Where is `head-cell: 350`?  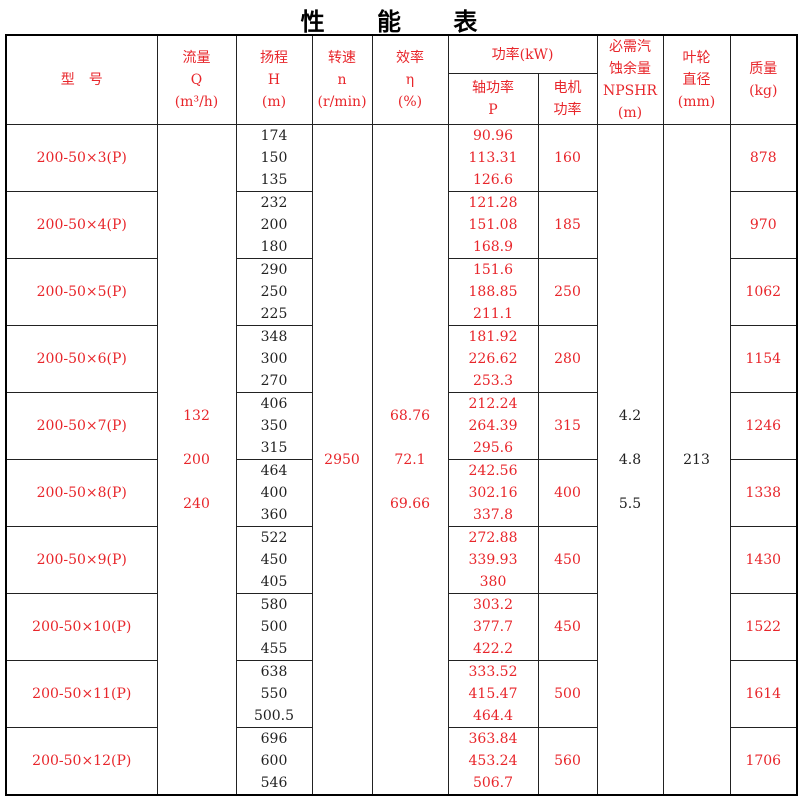 head-cell: 350 is located at coordinates (274, 426).